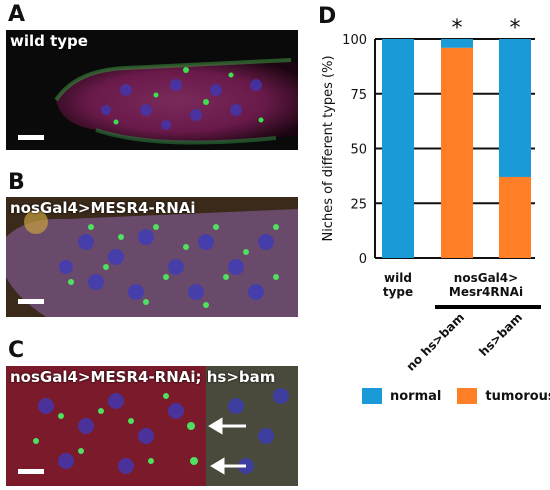 Image resolution: width=550 pixels, height=490 pixels. What do you see at coordinates (486, 292) in the screenshot?
I see `group-label-line2: Mesr4RNAi` at bounding box center [486, 292].